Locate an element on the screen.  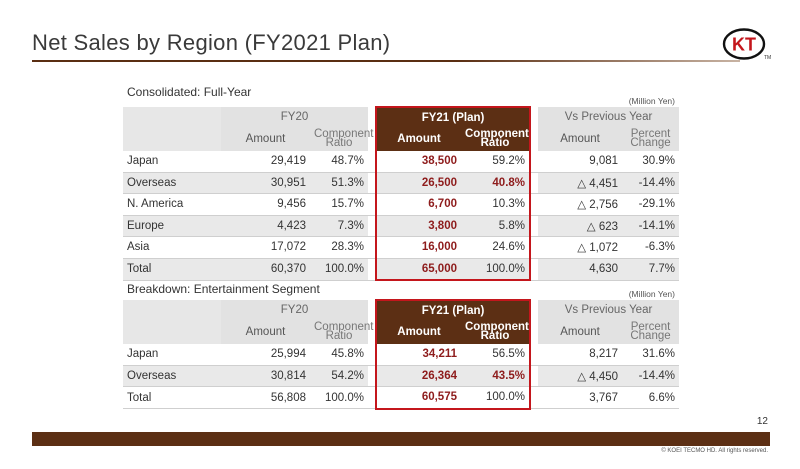
vs-amount: 8,217 is located at coordinates (580, 355).